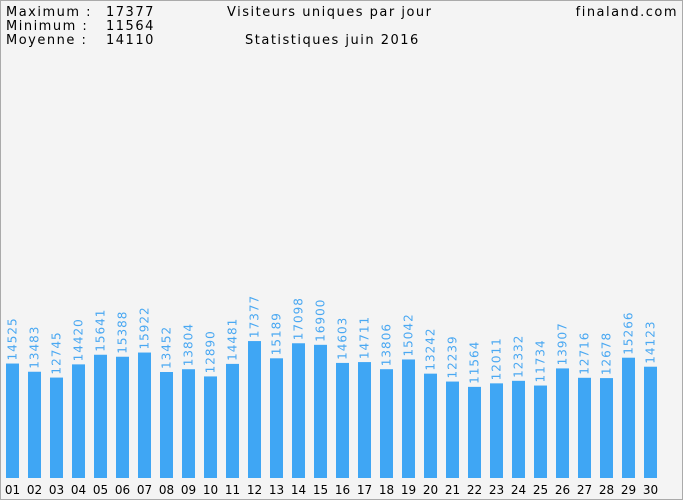  What do you see at coordinates (122, 490) in the screenshot?
I see `x-tick-label: 06` at bounding box center [122, 490].